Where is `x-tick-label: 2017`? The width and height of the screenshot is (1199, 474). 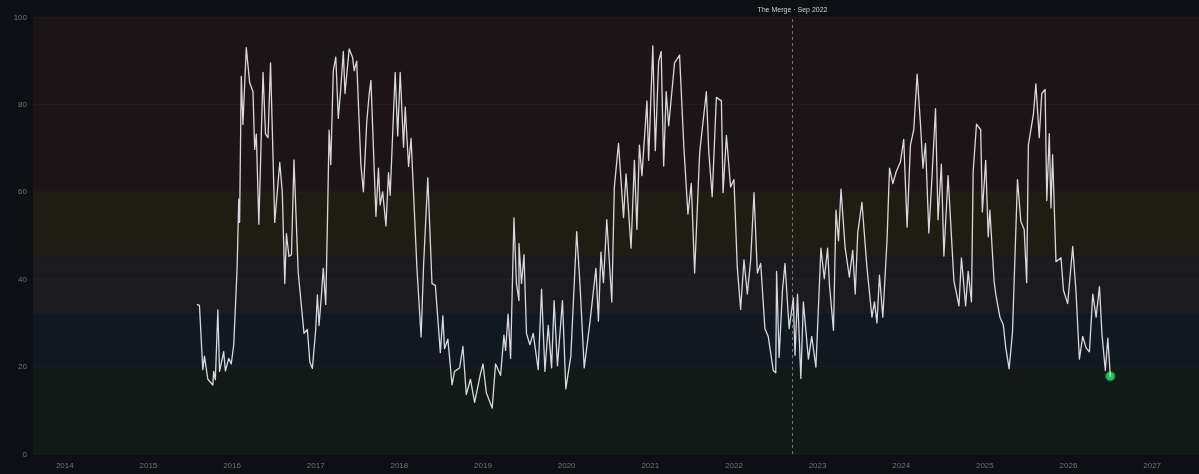
x-tick-label: 2017 is located at coordinates (316, 465).